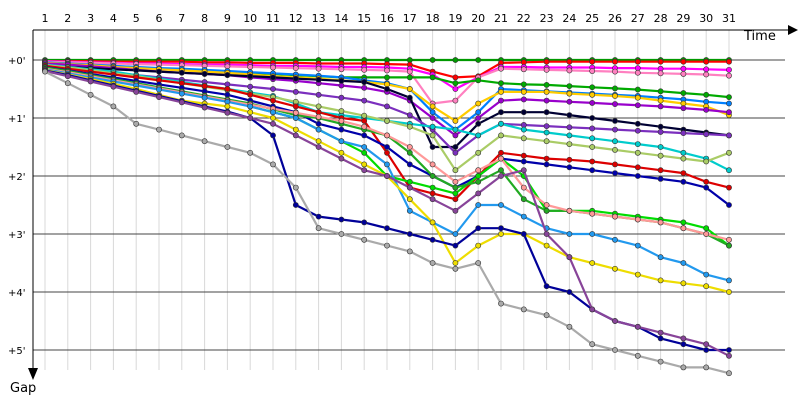 This screenshot has width=800, height=400. Describe the element at coordinates (23, 388) in the screenshot. I see `y-axis-title: Gap` at that location.